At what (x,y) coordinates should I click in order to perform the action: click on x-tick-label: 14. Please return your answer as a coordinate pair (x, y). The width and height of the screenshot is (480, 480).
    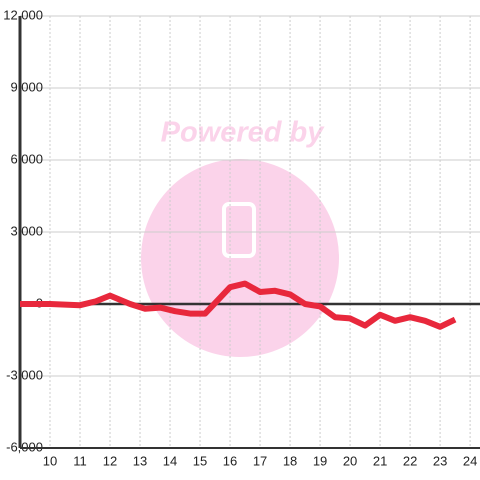
    Looking at the image, I should click on (170, 460).